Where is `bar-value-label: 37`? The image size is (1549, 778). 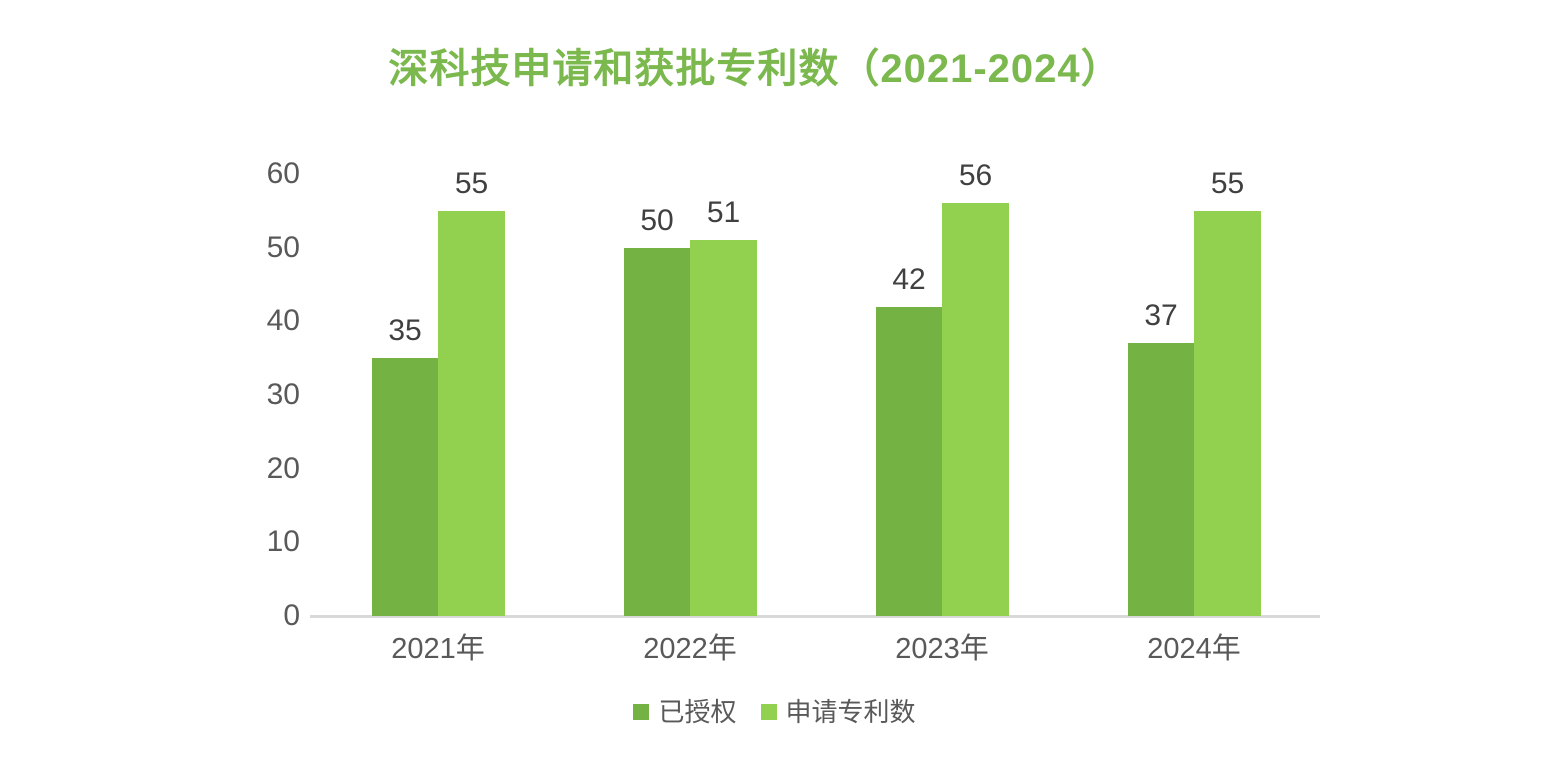 bar-value-label: 37 is located at coordinates (1161, 316).